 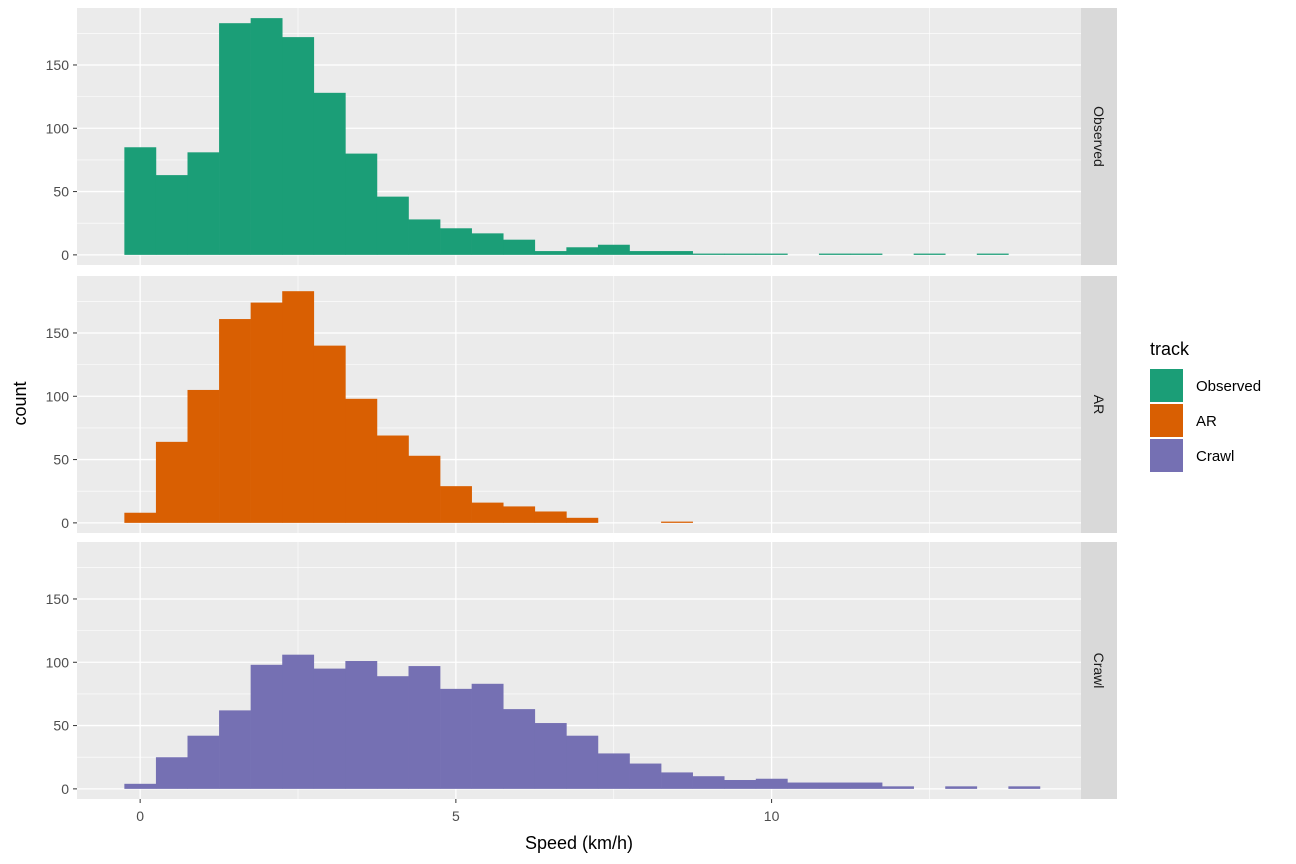 What do you see at coordinates (1215, 456) in the screenshot?
I see `legend-label-crawl: Crawl` at bounding box center [1215, 456].